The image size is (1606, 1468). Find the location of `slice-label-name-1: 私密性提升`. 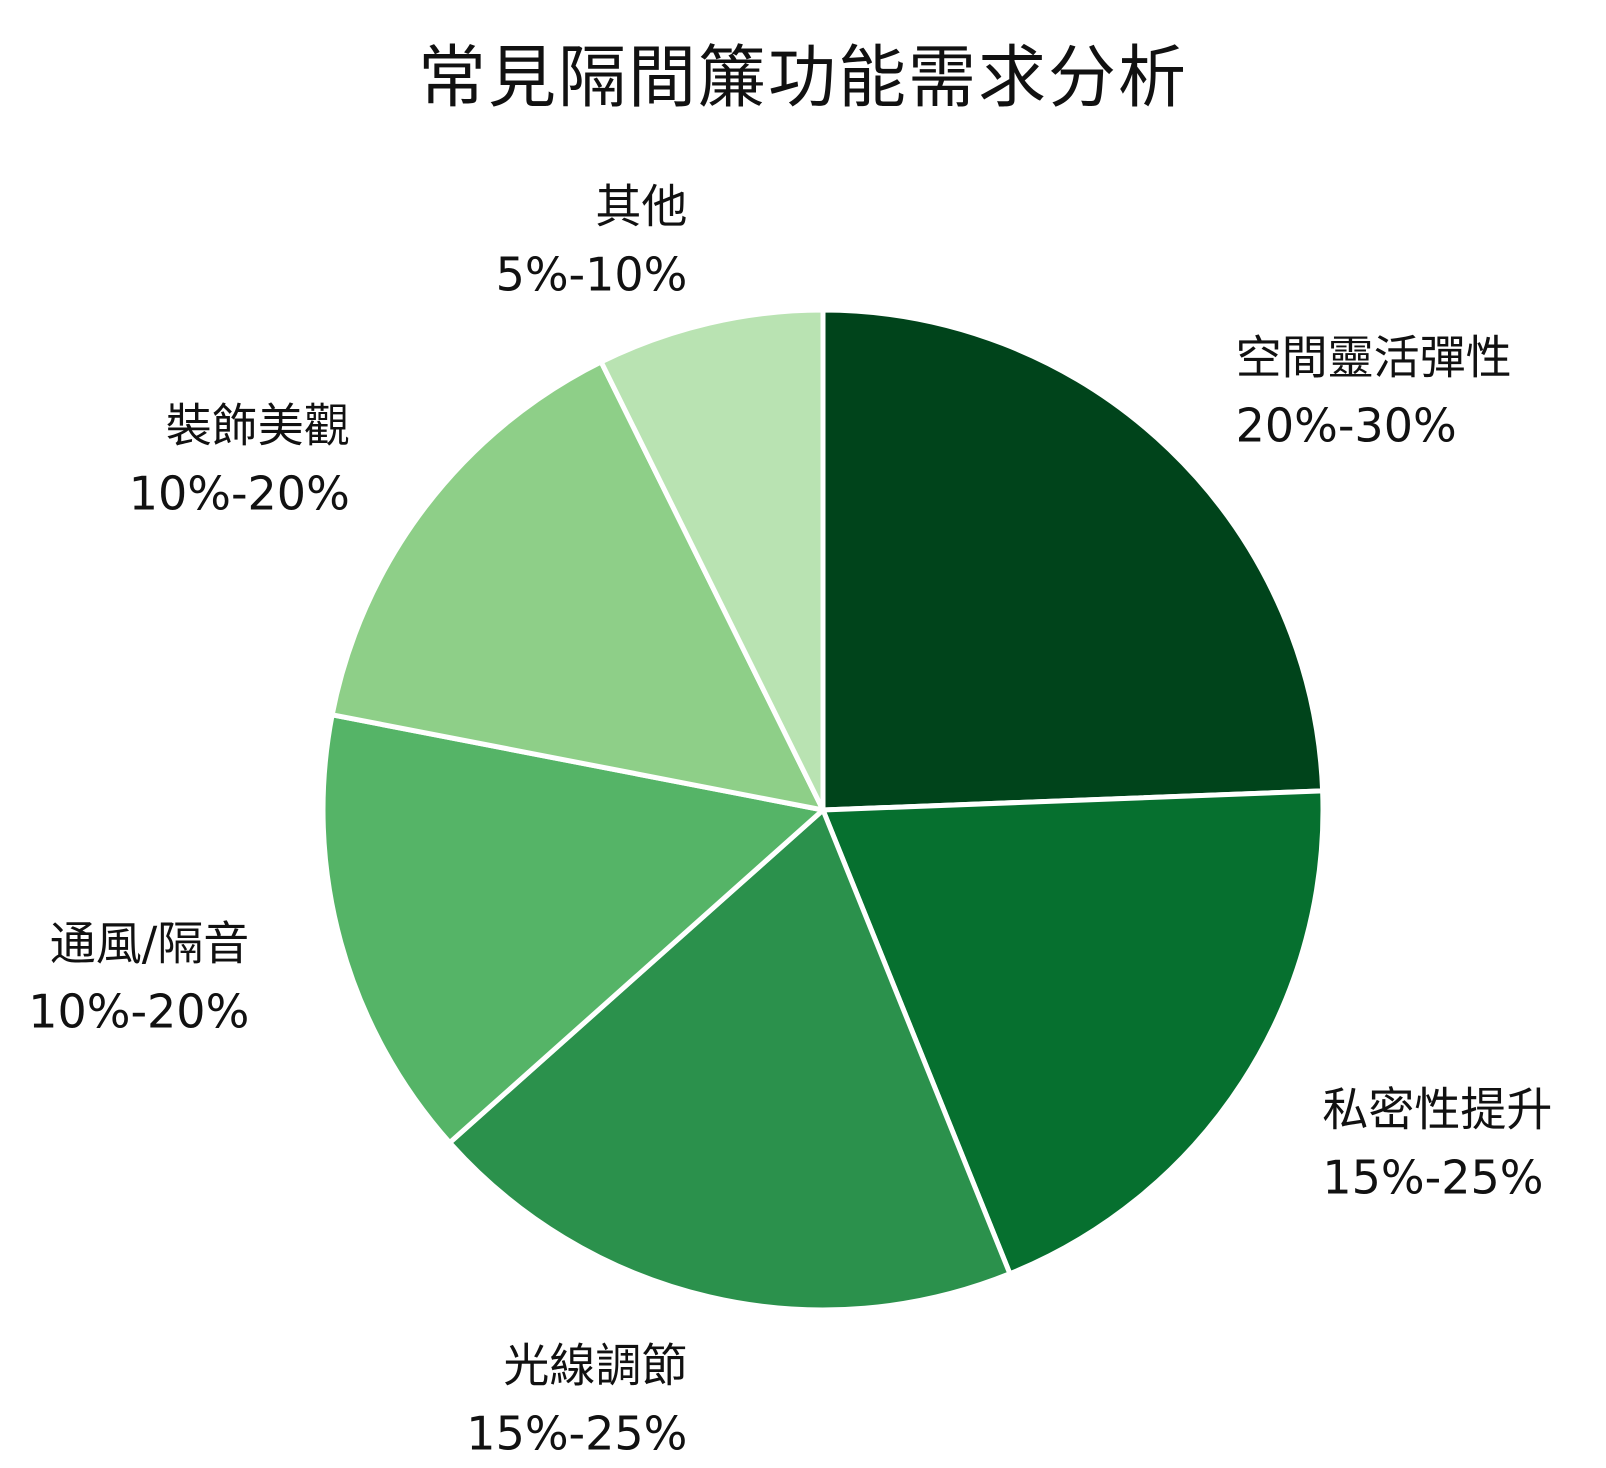

slice-label-name-1: 私密性提升 is located at coordinates (1437, 1109).